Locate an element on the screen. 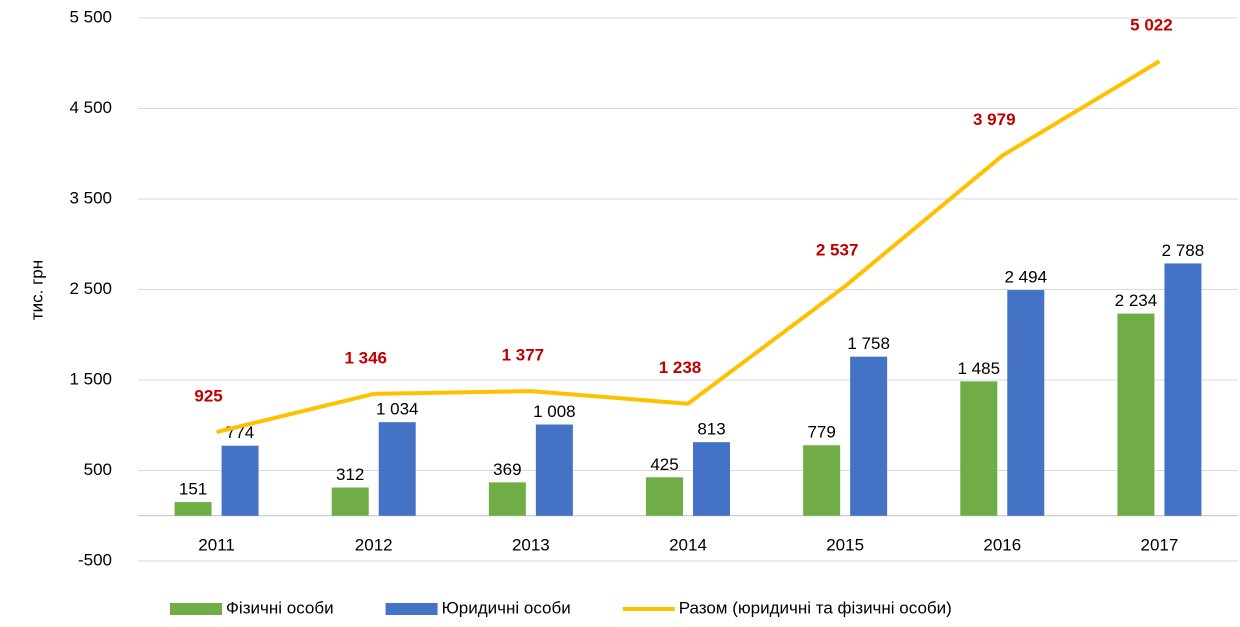  y-axis-title: тис. грн is located at coordinates (36, 290).